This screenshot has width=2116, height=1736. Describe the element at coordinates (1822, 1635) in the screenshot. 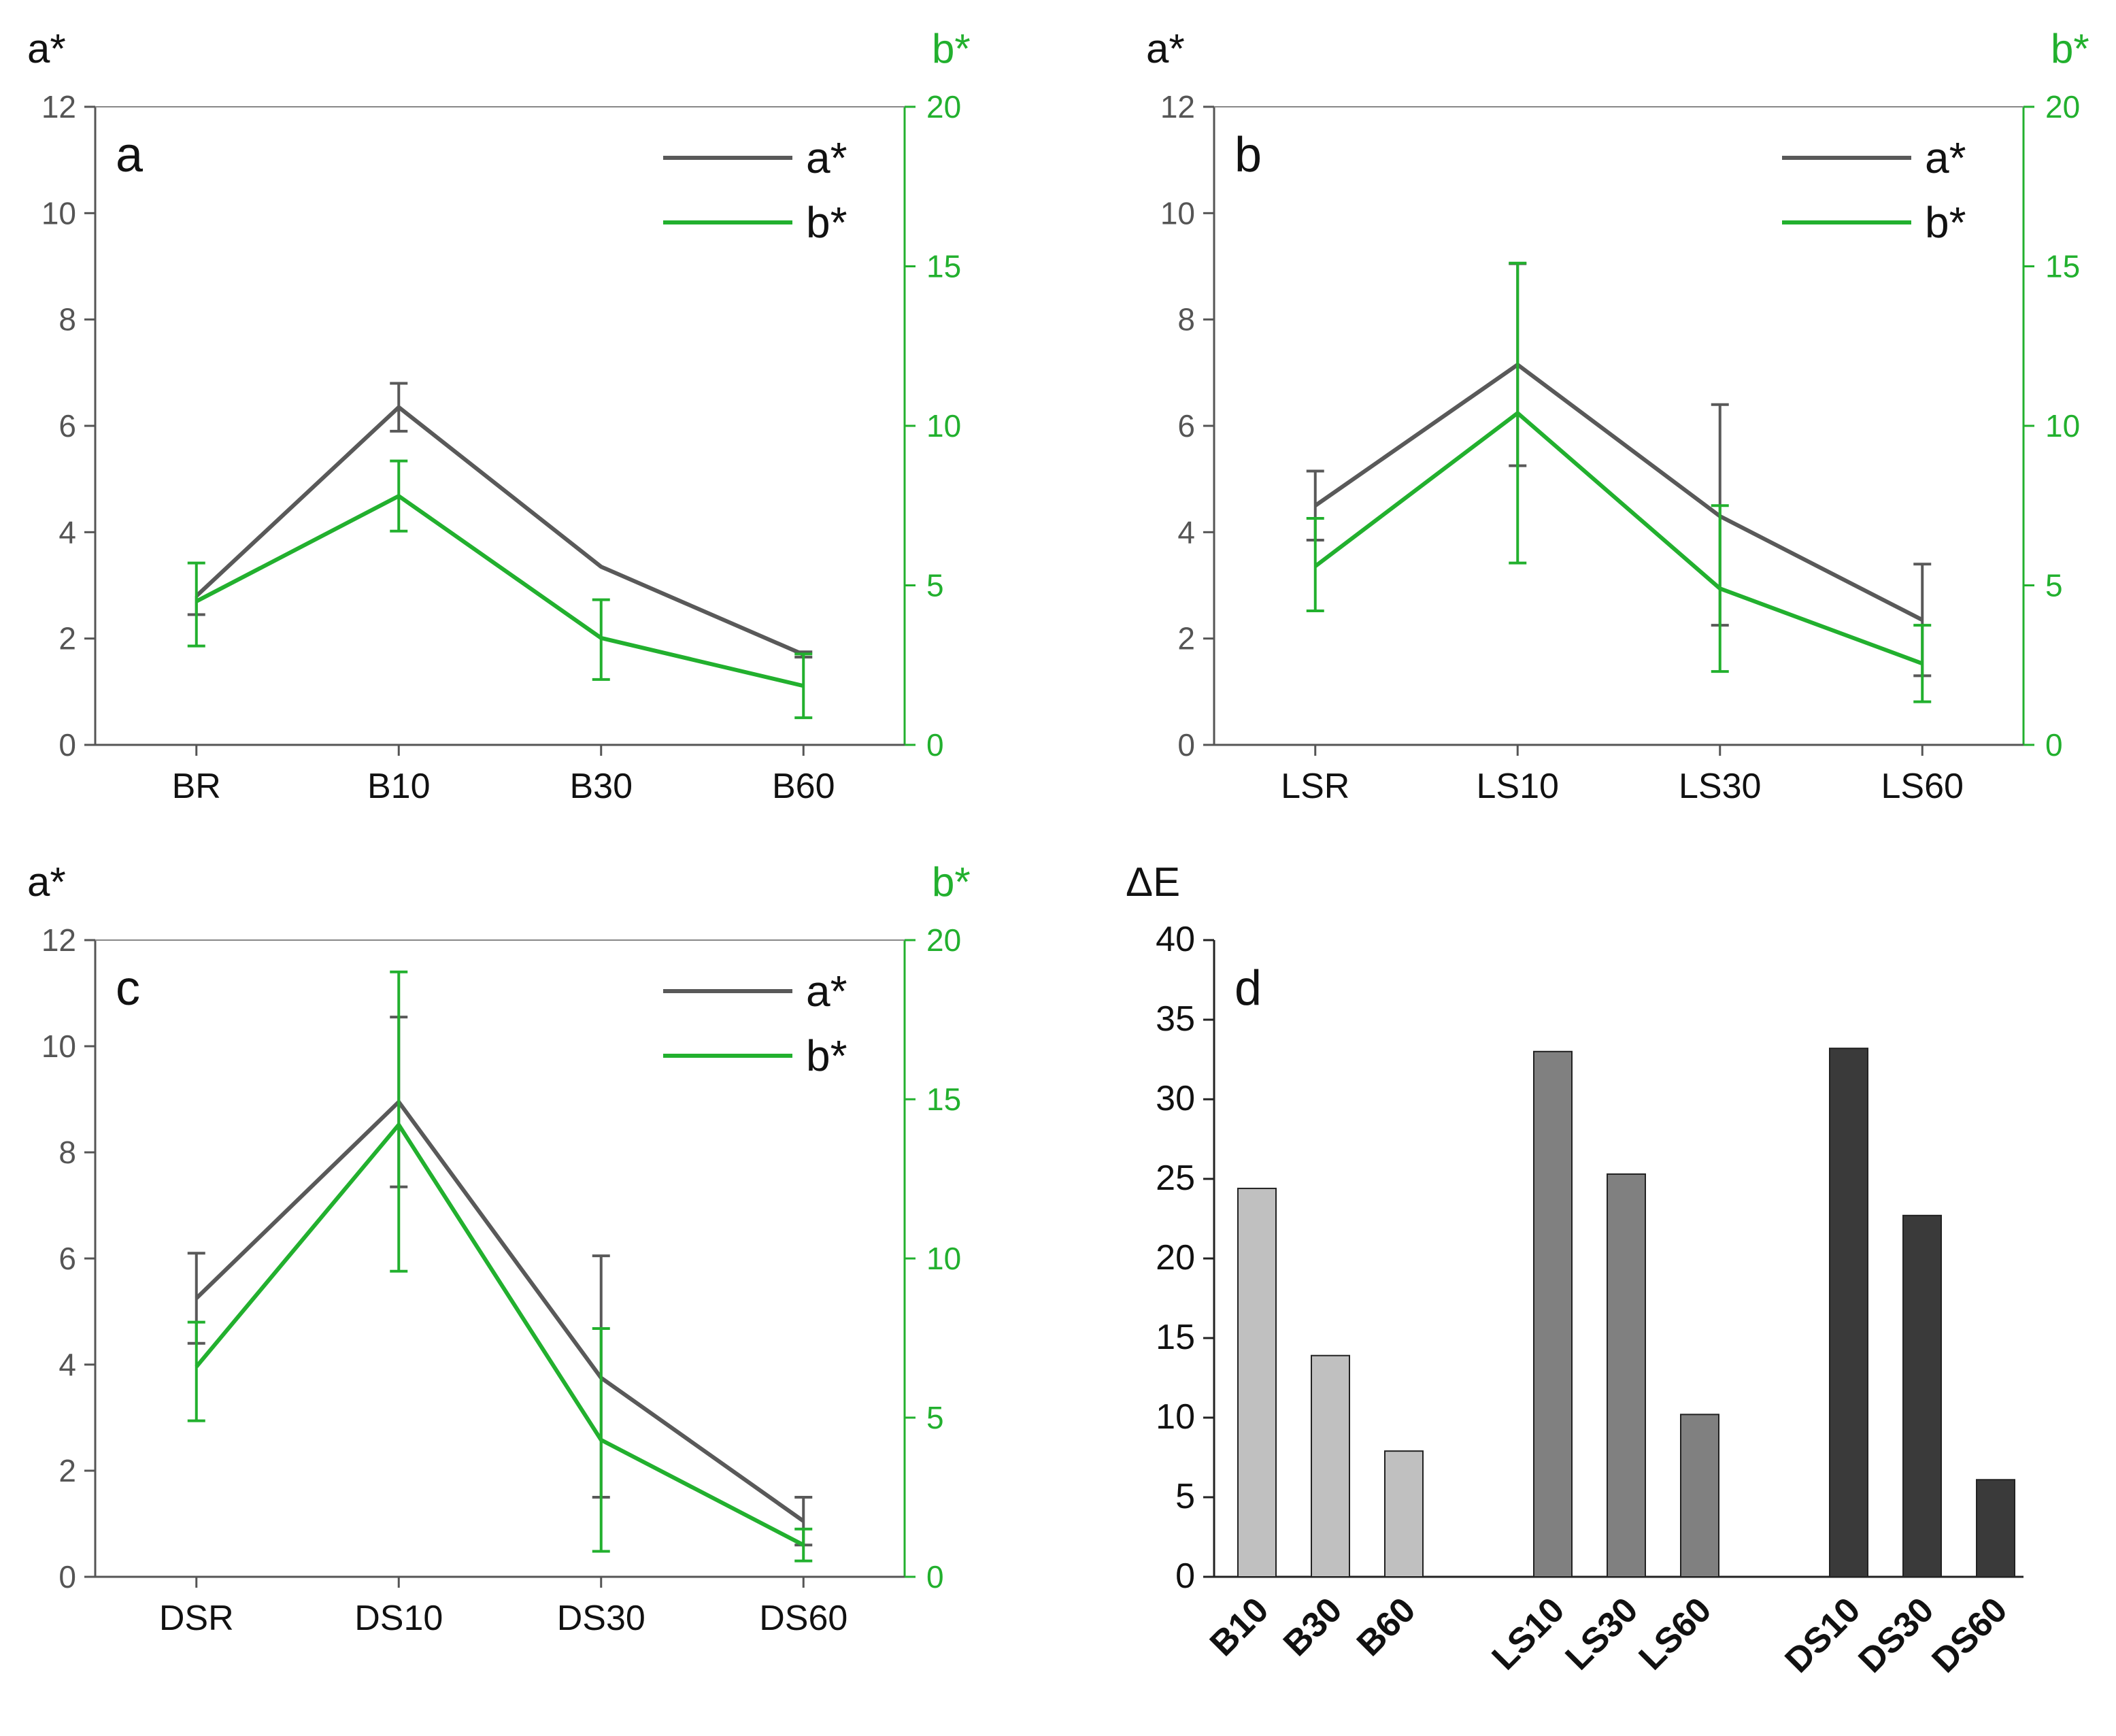

I see `panel-d-x-tick-label: DS10` at that location.